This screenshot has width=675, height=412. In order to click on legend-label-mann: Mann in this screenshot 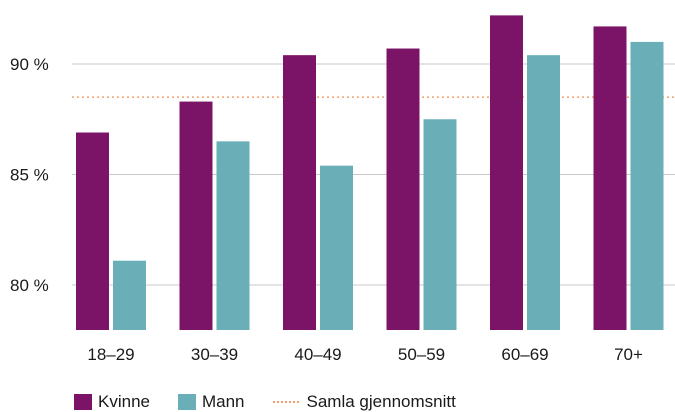, I will do `click(223, 401)`.